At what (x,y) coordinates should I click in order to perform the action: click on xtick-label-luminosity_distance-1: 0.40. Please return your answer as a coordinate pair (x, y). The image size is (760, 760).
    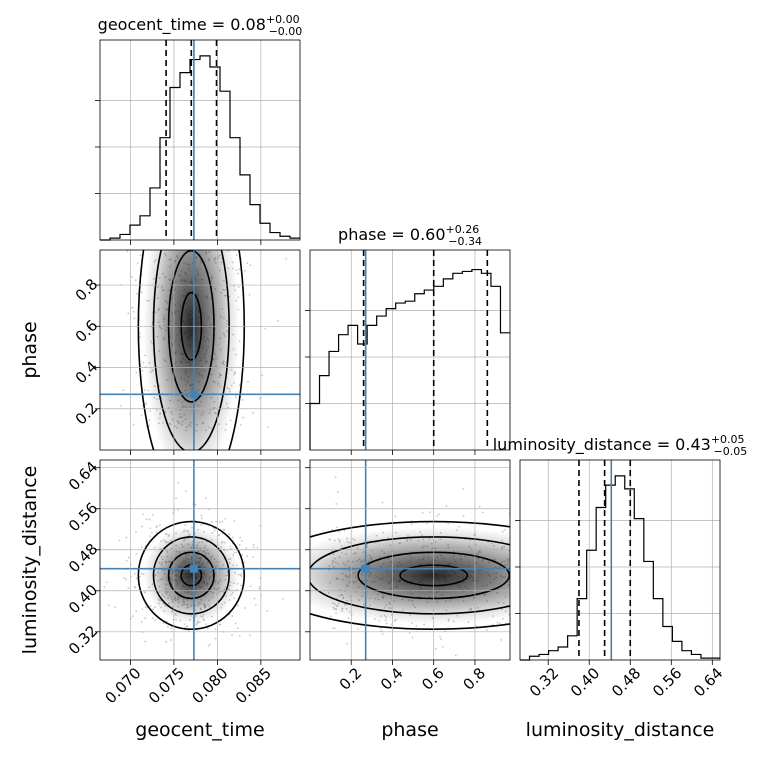
    Looking at the image, I should click on (585, 682).